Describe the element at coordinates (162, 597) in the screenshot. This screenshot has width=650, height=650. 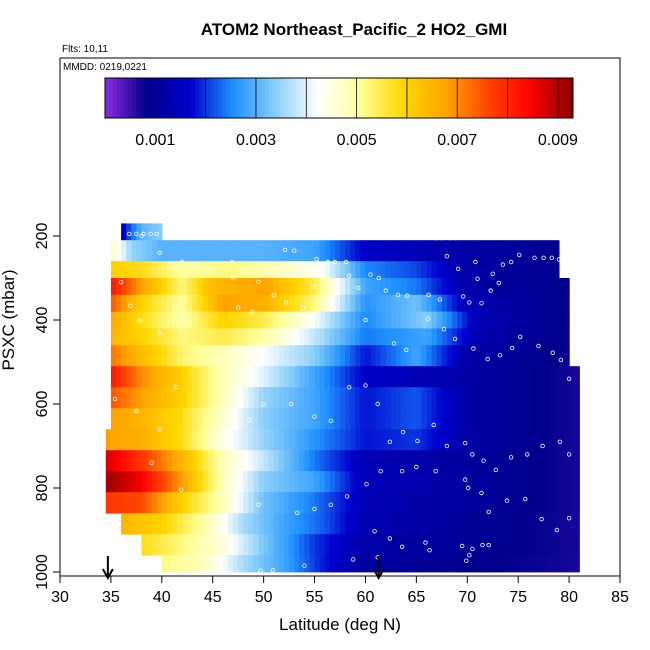
I see `x-tick-label: 40` at that location.